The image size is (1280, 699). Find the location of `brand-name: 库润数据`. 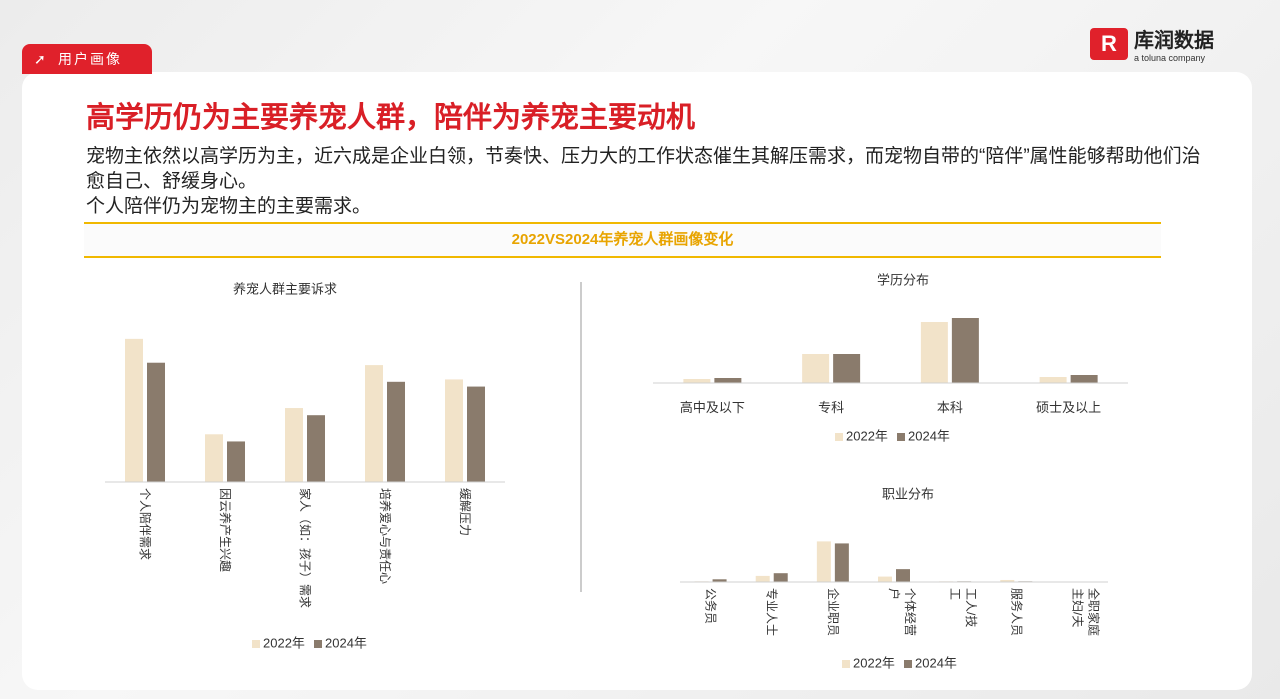

brand-name: 库润数据 is located at coordinates (1174, 41).